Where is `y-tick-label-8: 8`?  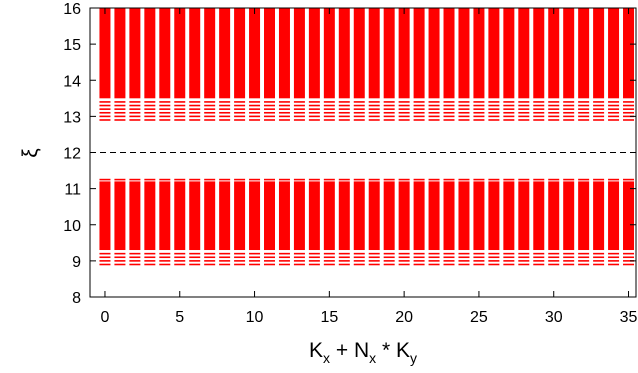
y-tick-label-8: 8 is located at coordinates (76, 298).